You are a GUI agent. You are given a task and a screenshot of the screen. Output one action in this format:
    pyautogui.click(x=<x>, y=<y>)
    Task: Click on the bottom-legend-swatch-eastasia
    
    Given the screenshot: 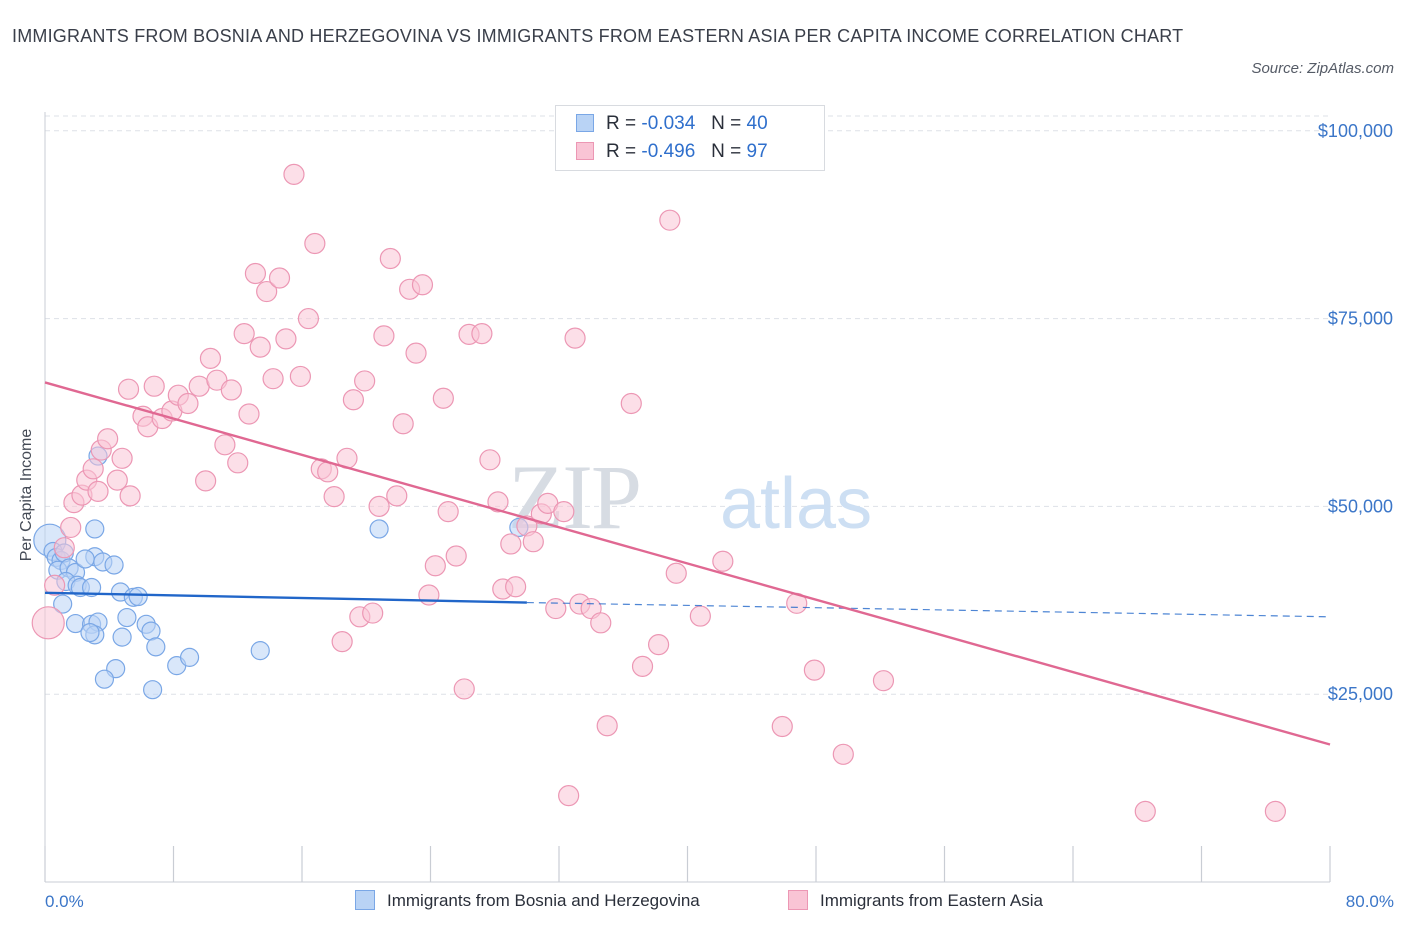 What is the action you would take?
    pyautogui.click(x=798, y=900)
    